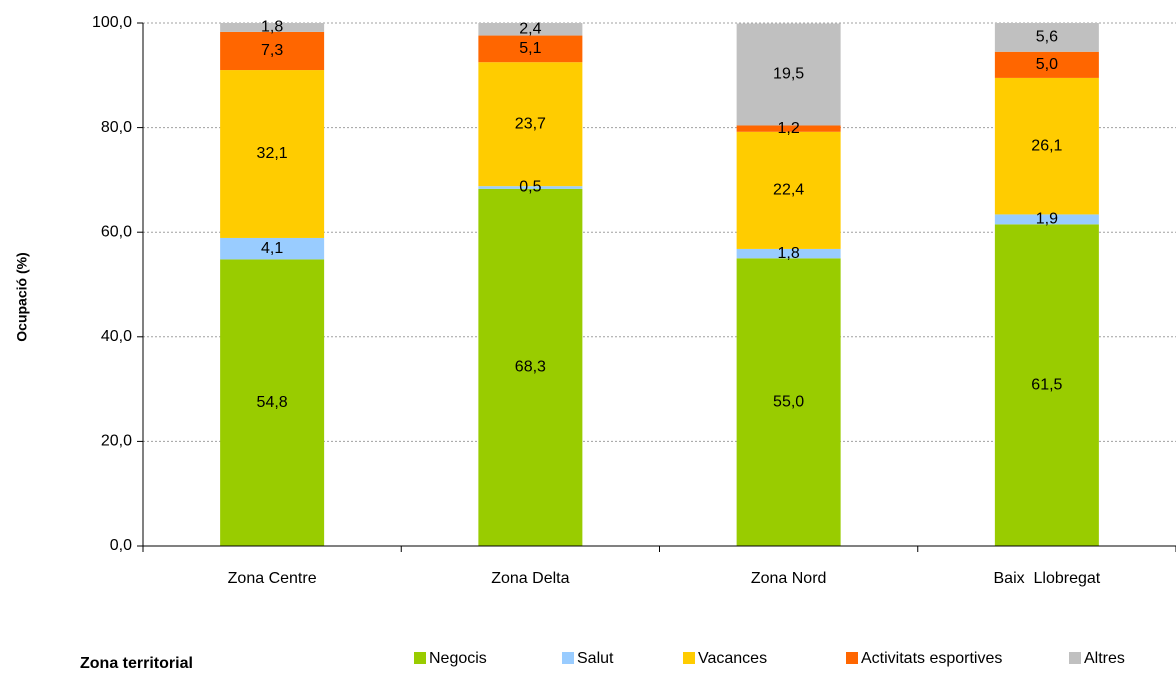  Describe the element at coordinates (116, 231) in the screenshot. I see `y-tick-label: 60,0` at that location.